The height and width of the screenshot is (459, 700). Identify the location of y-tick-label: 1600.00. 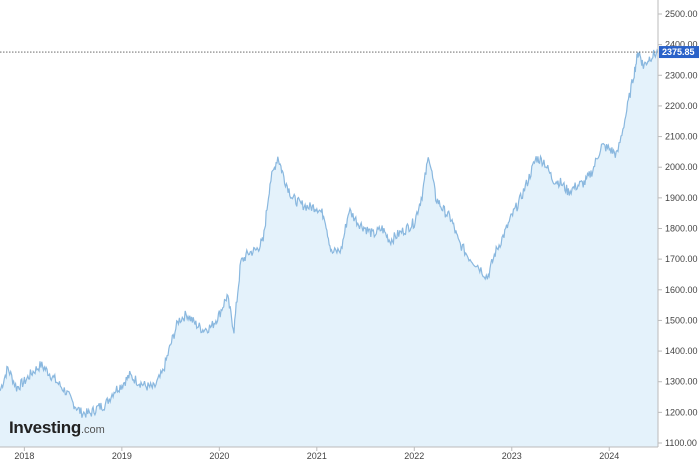
(681, 290).